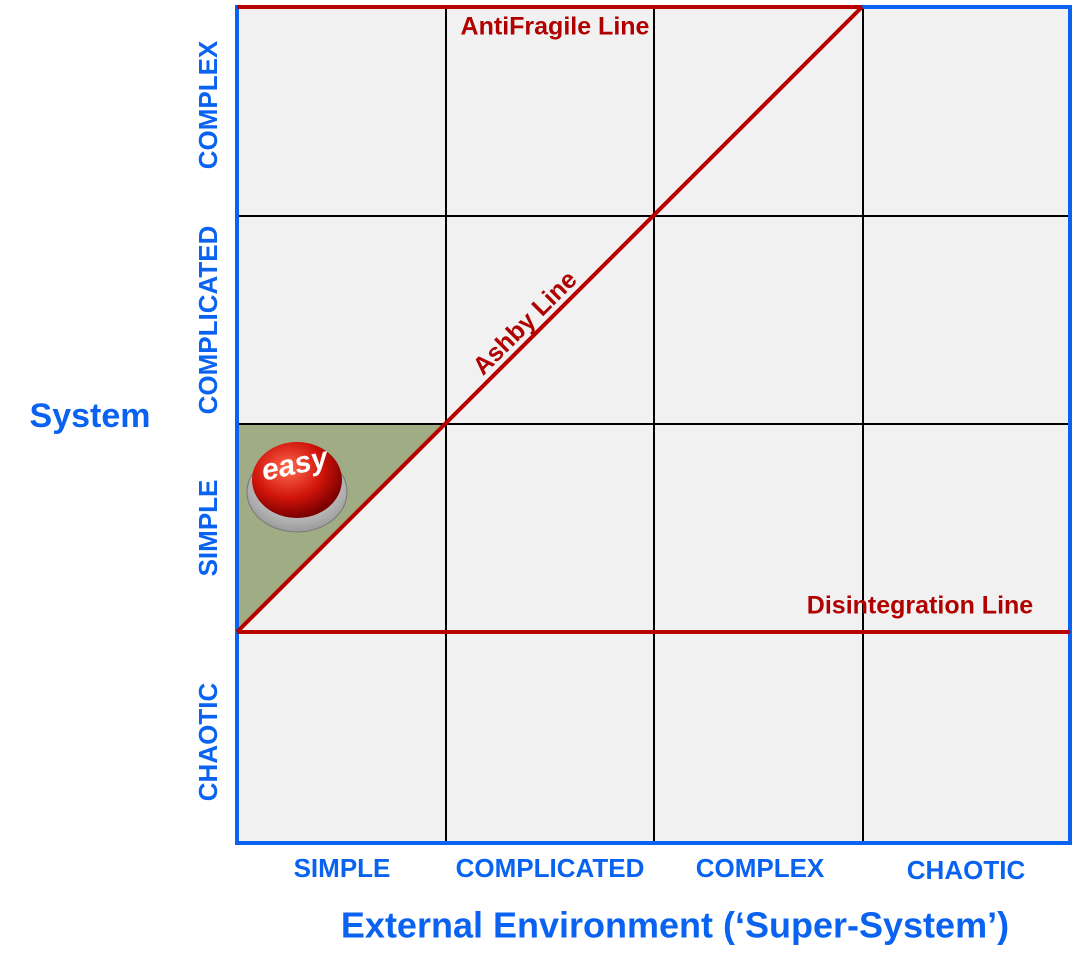 Image resolution: width=1073 pixels, height=972 pixels. Describe the element at coordinates (90, 416) in the screenshot. I see `y-title: System` at that location.